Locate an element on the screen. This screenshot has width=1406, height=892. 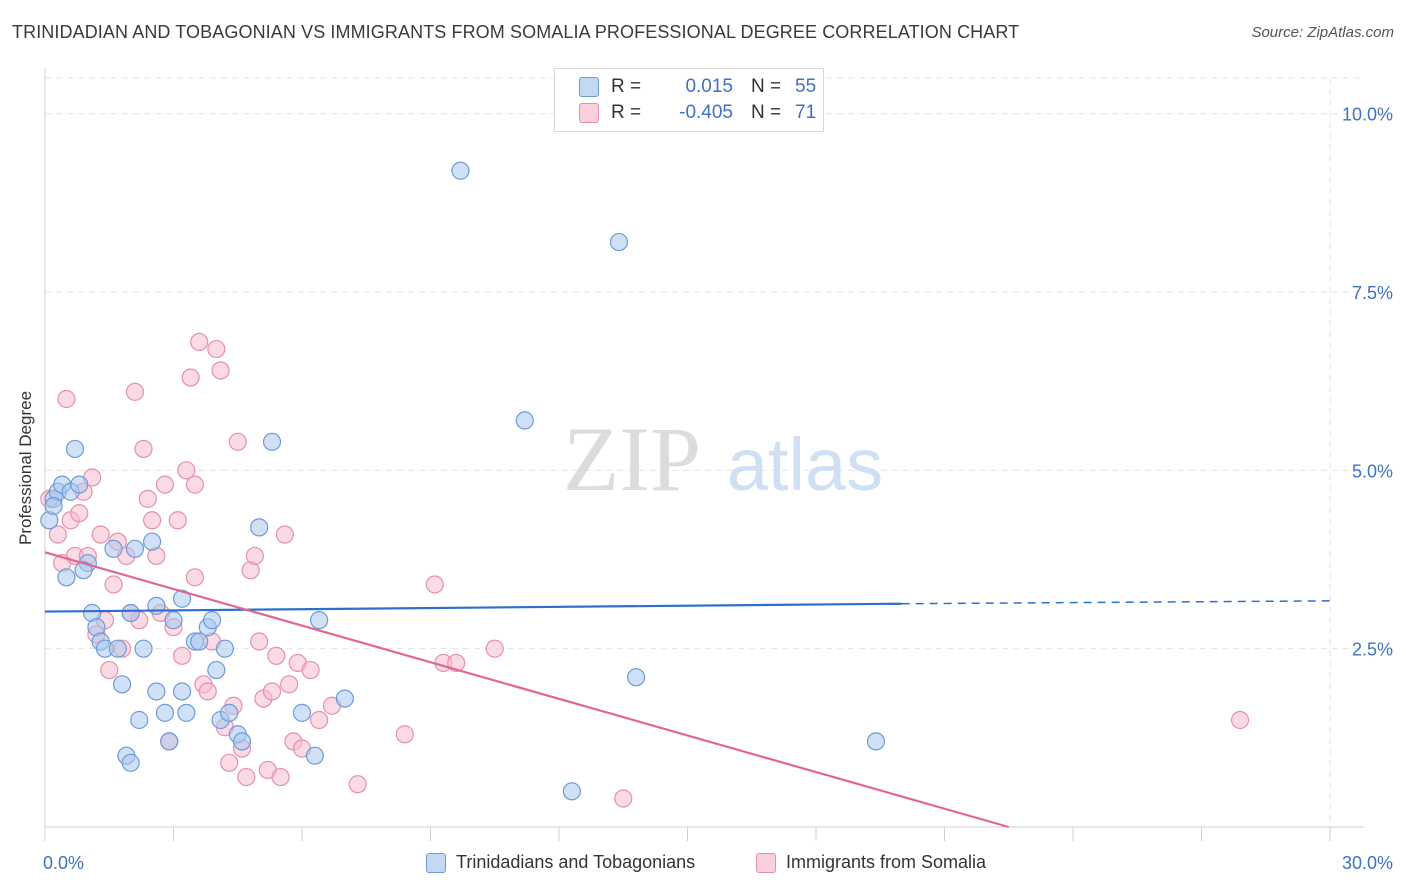
y-tick-label: 5.0% is located at coordinates (1372, 471).